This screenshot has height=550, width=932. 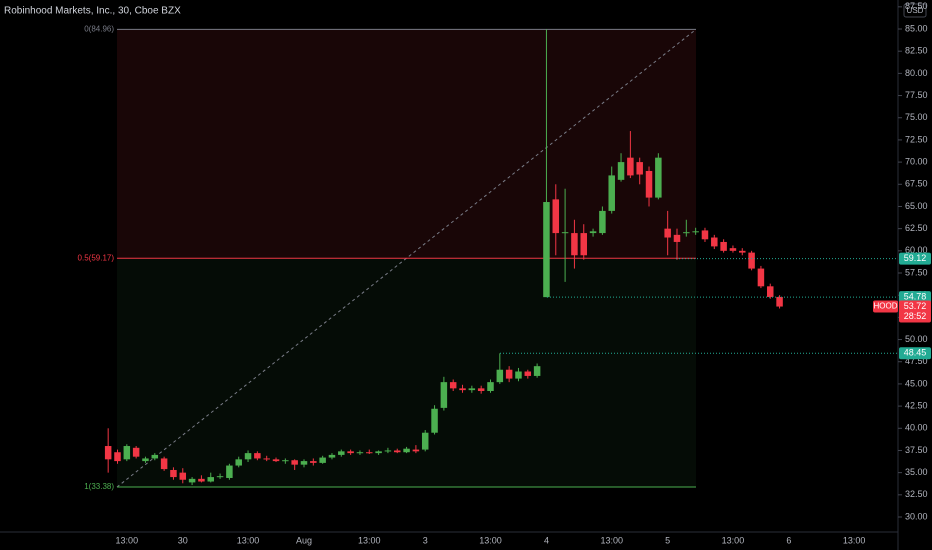 I want to click on price-tag-label: 59.12, so click(x=915, y=258).